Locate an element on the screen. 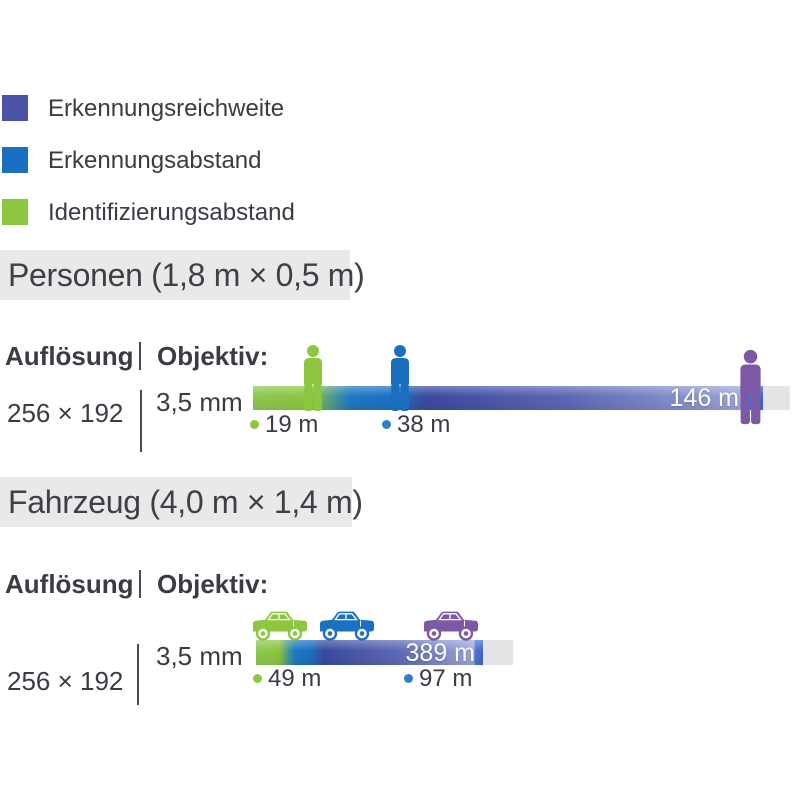 This screenshot has width=800, height=800. lens-column-label-1: Objektiv: is located at coordinates (213, 356).